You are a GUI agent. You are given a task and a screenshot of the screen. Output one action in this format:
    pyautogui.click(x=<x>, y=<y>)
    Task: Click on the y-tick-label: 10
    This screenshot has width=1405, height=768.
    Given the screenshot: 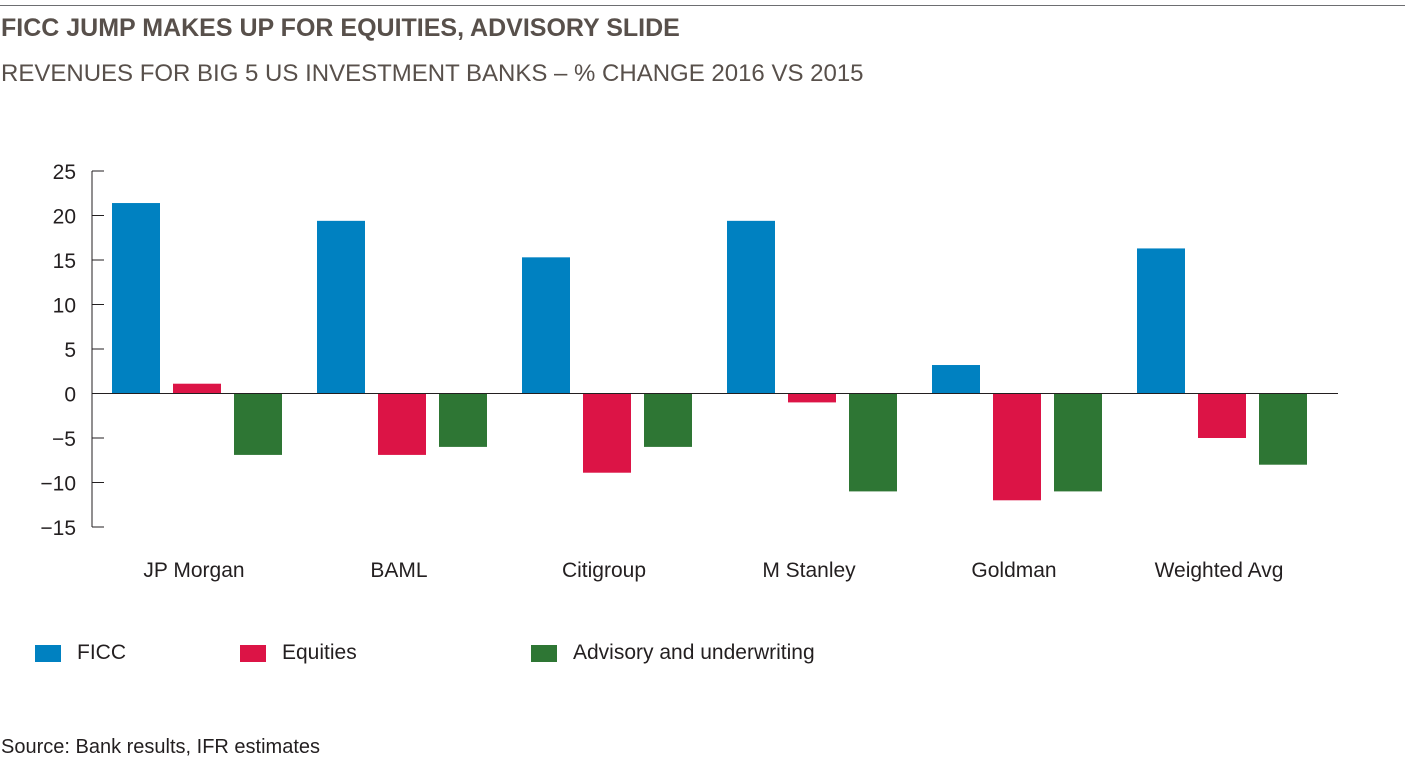 What is the action you would take?
    pyautogui.click(x=64, y=306)
    